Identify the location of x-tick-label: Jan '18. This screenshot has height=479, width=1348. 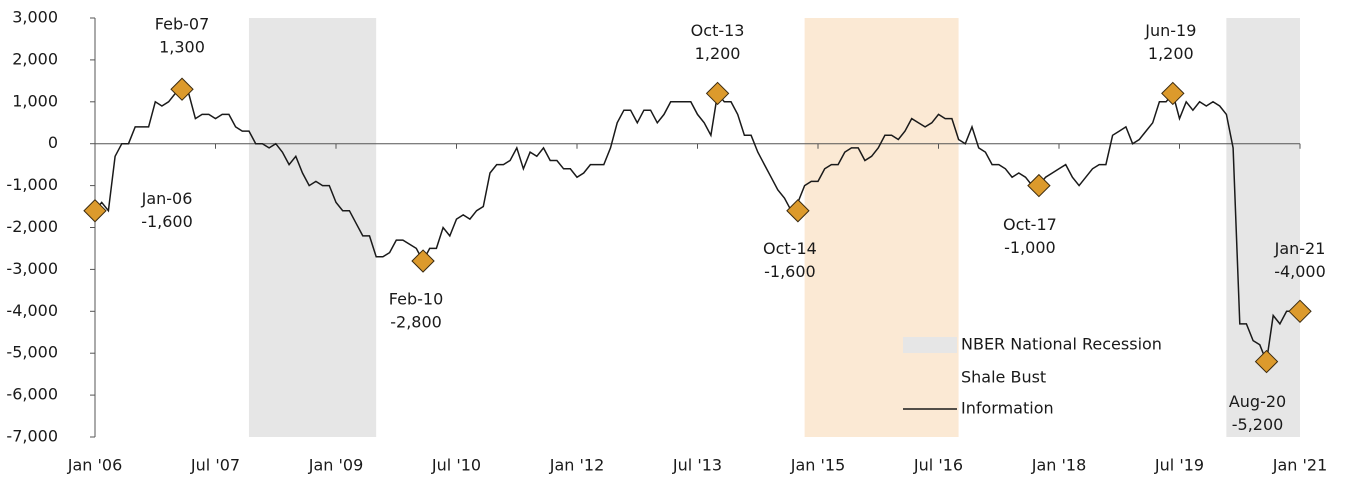
(1059, 465).